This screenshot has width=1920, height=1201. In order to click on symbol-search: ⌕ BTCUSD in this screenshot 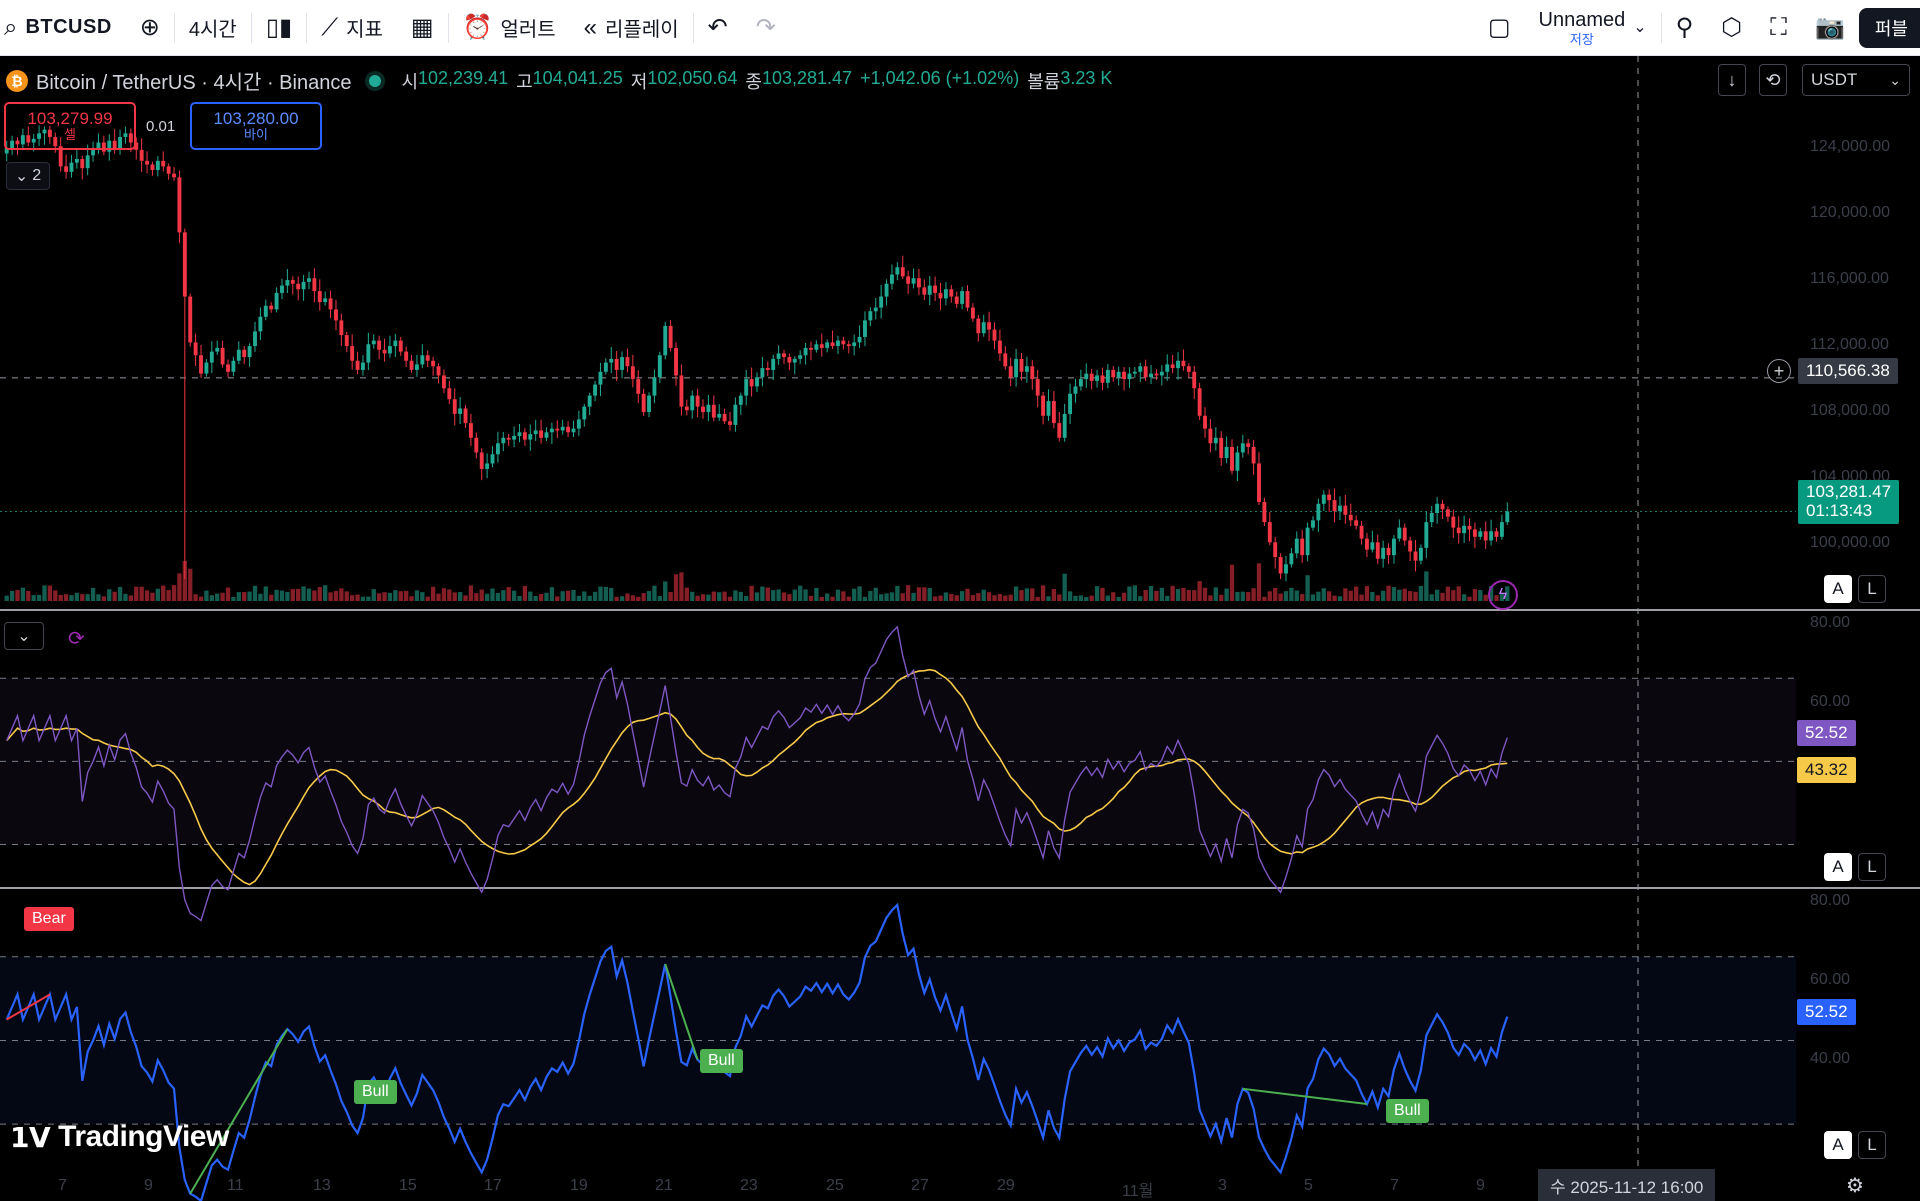, I will do `click(63, 28)`.